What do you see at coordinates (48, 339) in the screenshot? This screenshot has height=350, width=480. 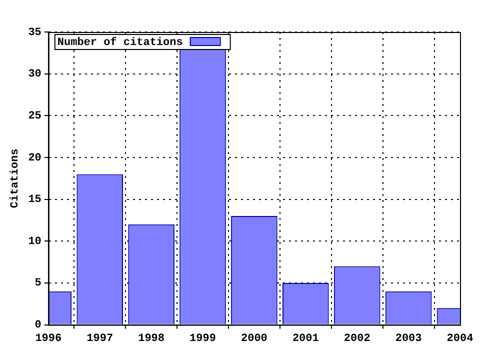 I see `x-tick-label: 1996` at bounding box center [48, 339].